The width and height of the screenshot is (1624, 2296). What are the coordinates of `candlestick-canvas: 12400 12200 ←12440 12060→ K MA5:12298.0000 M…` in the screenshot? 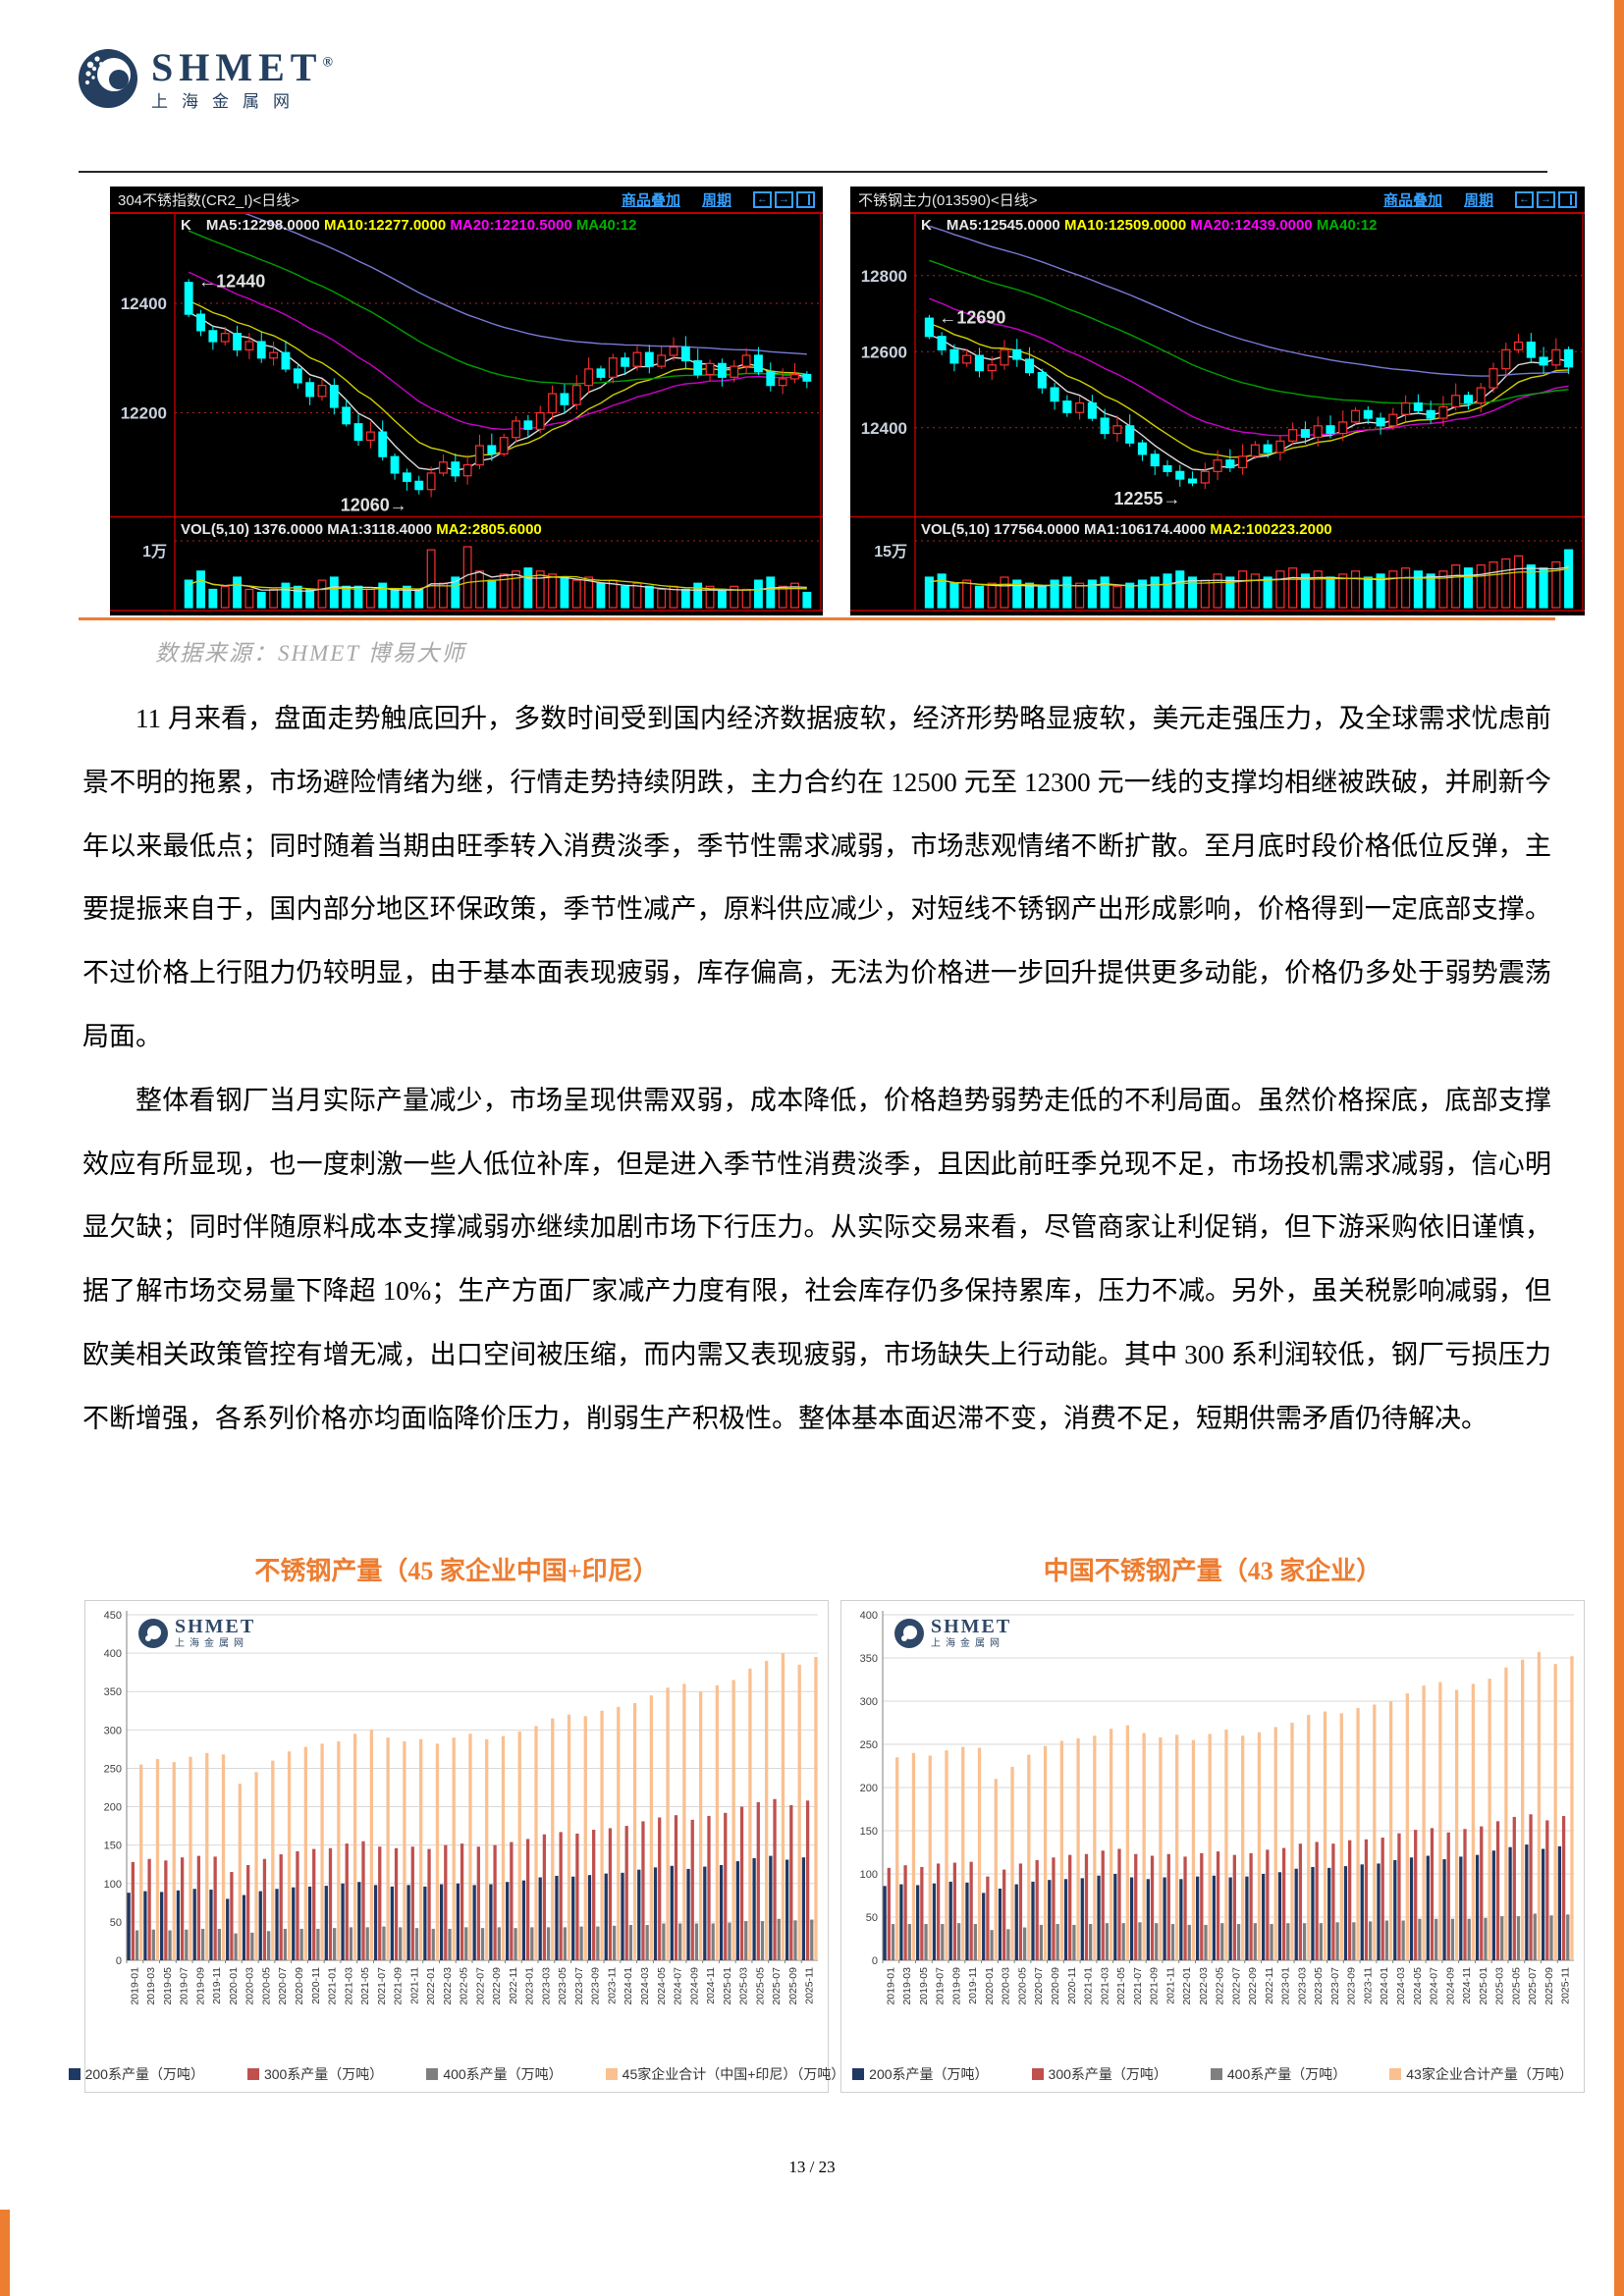 It's located at (466, 413).